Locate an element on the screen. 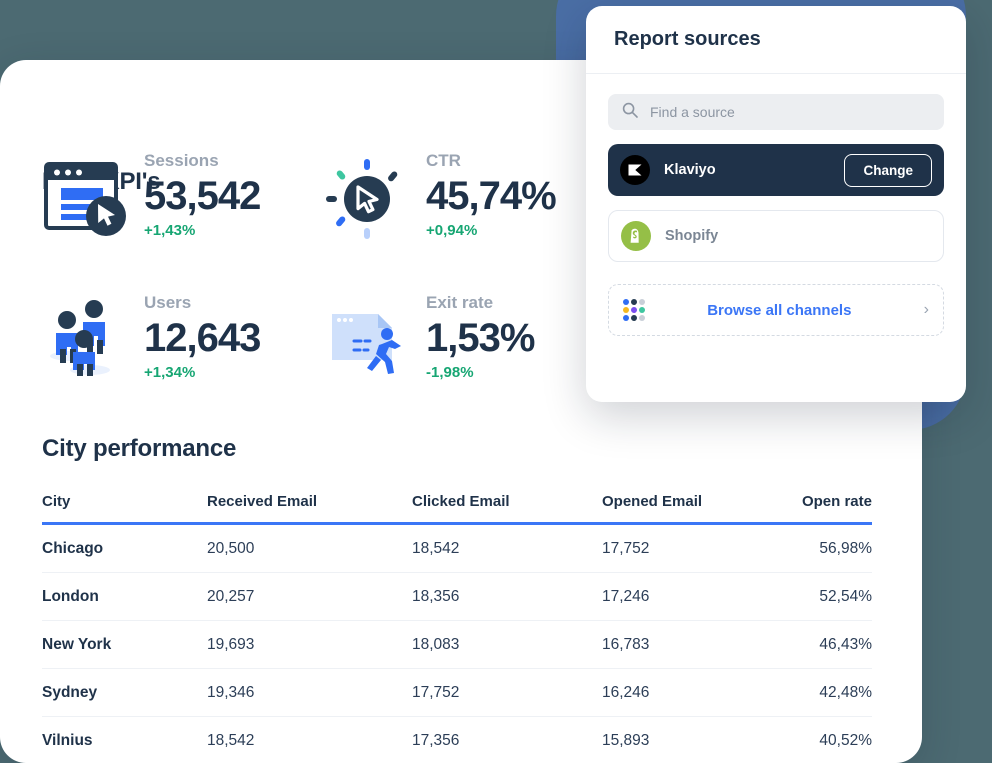 This screenshot has height=763, width=992. panel-header: Report sources is located at coordinates (776, 40).